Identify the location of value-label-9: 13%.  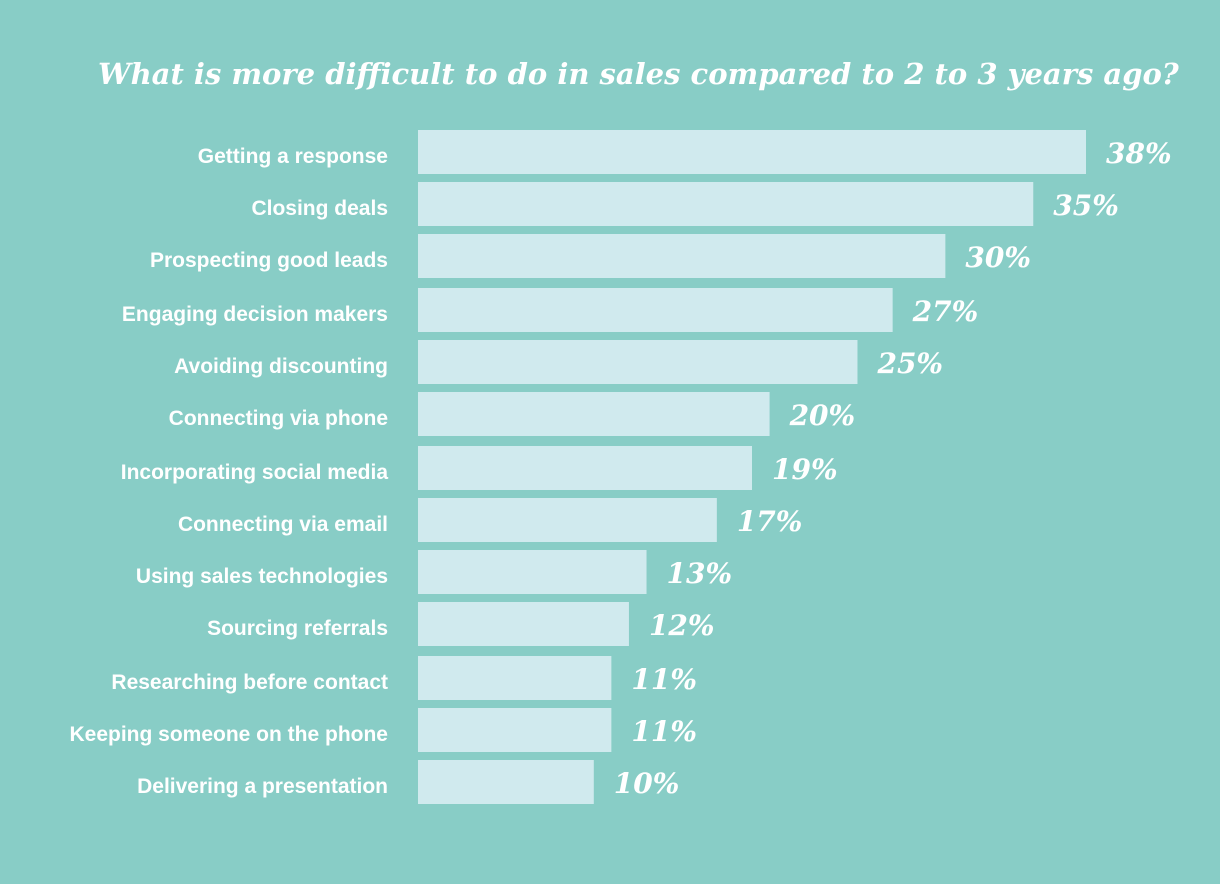
(700, 573).